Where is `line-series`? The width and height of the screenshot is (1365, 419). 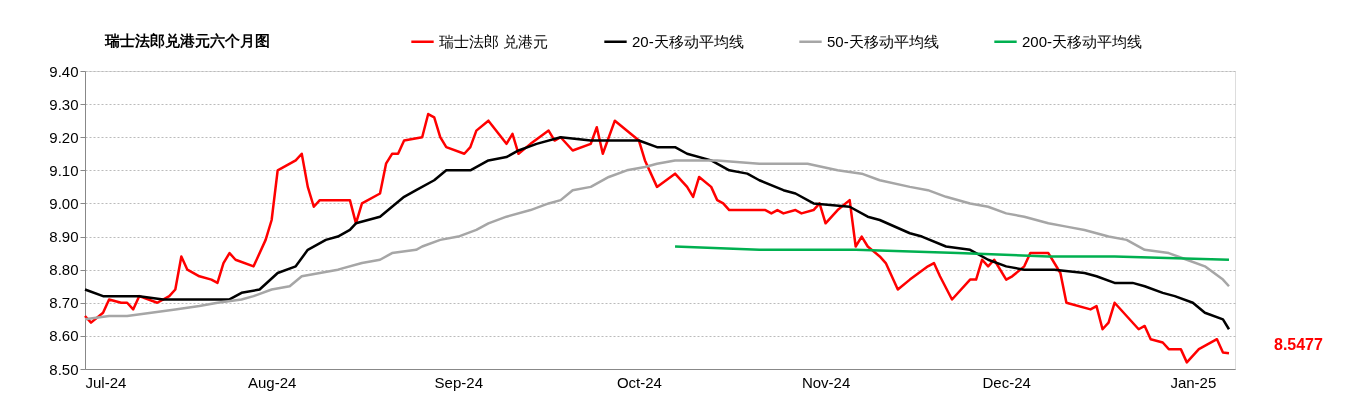
line-series is located at coordinates (952, 253).